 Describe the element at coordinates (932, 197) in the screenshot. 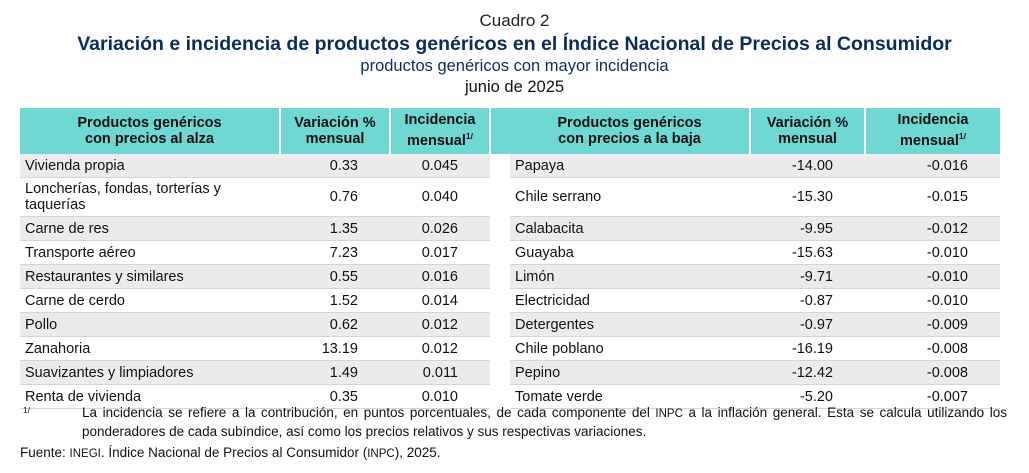

I see `incidence-down-cell: -0.015` at that location.